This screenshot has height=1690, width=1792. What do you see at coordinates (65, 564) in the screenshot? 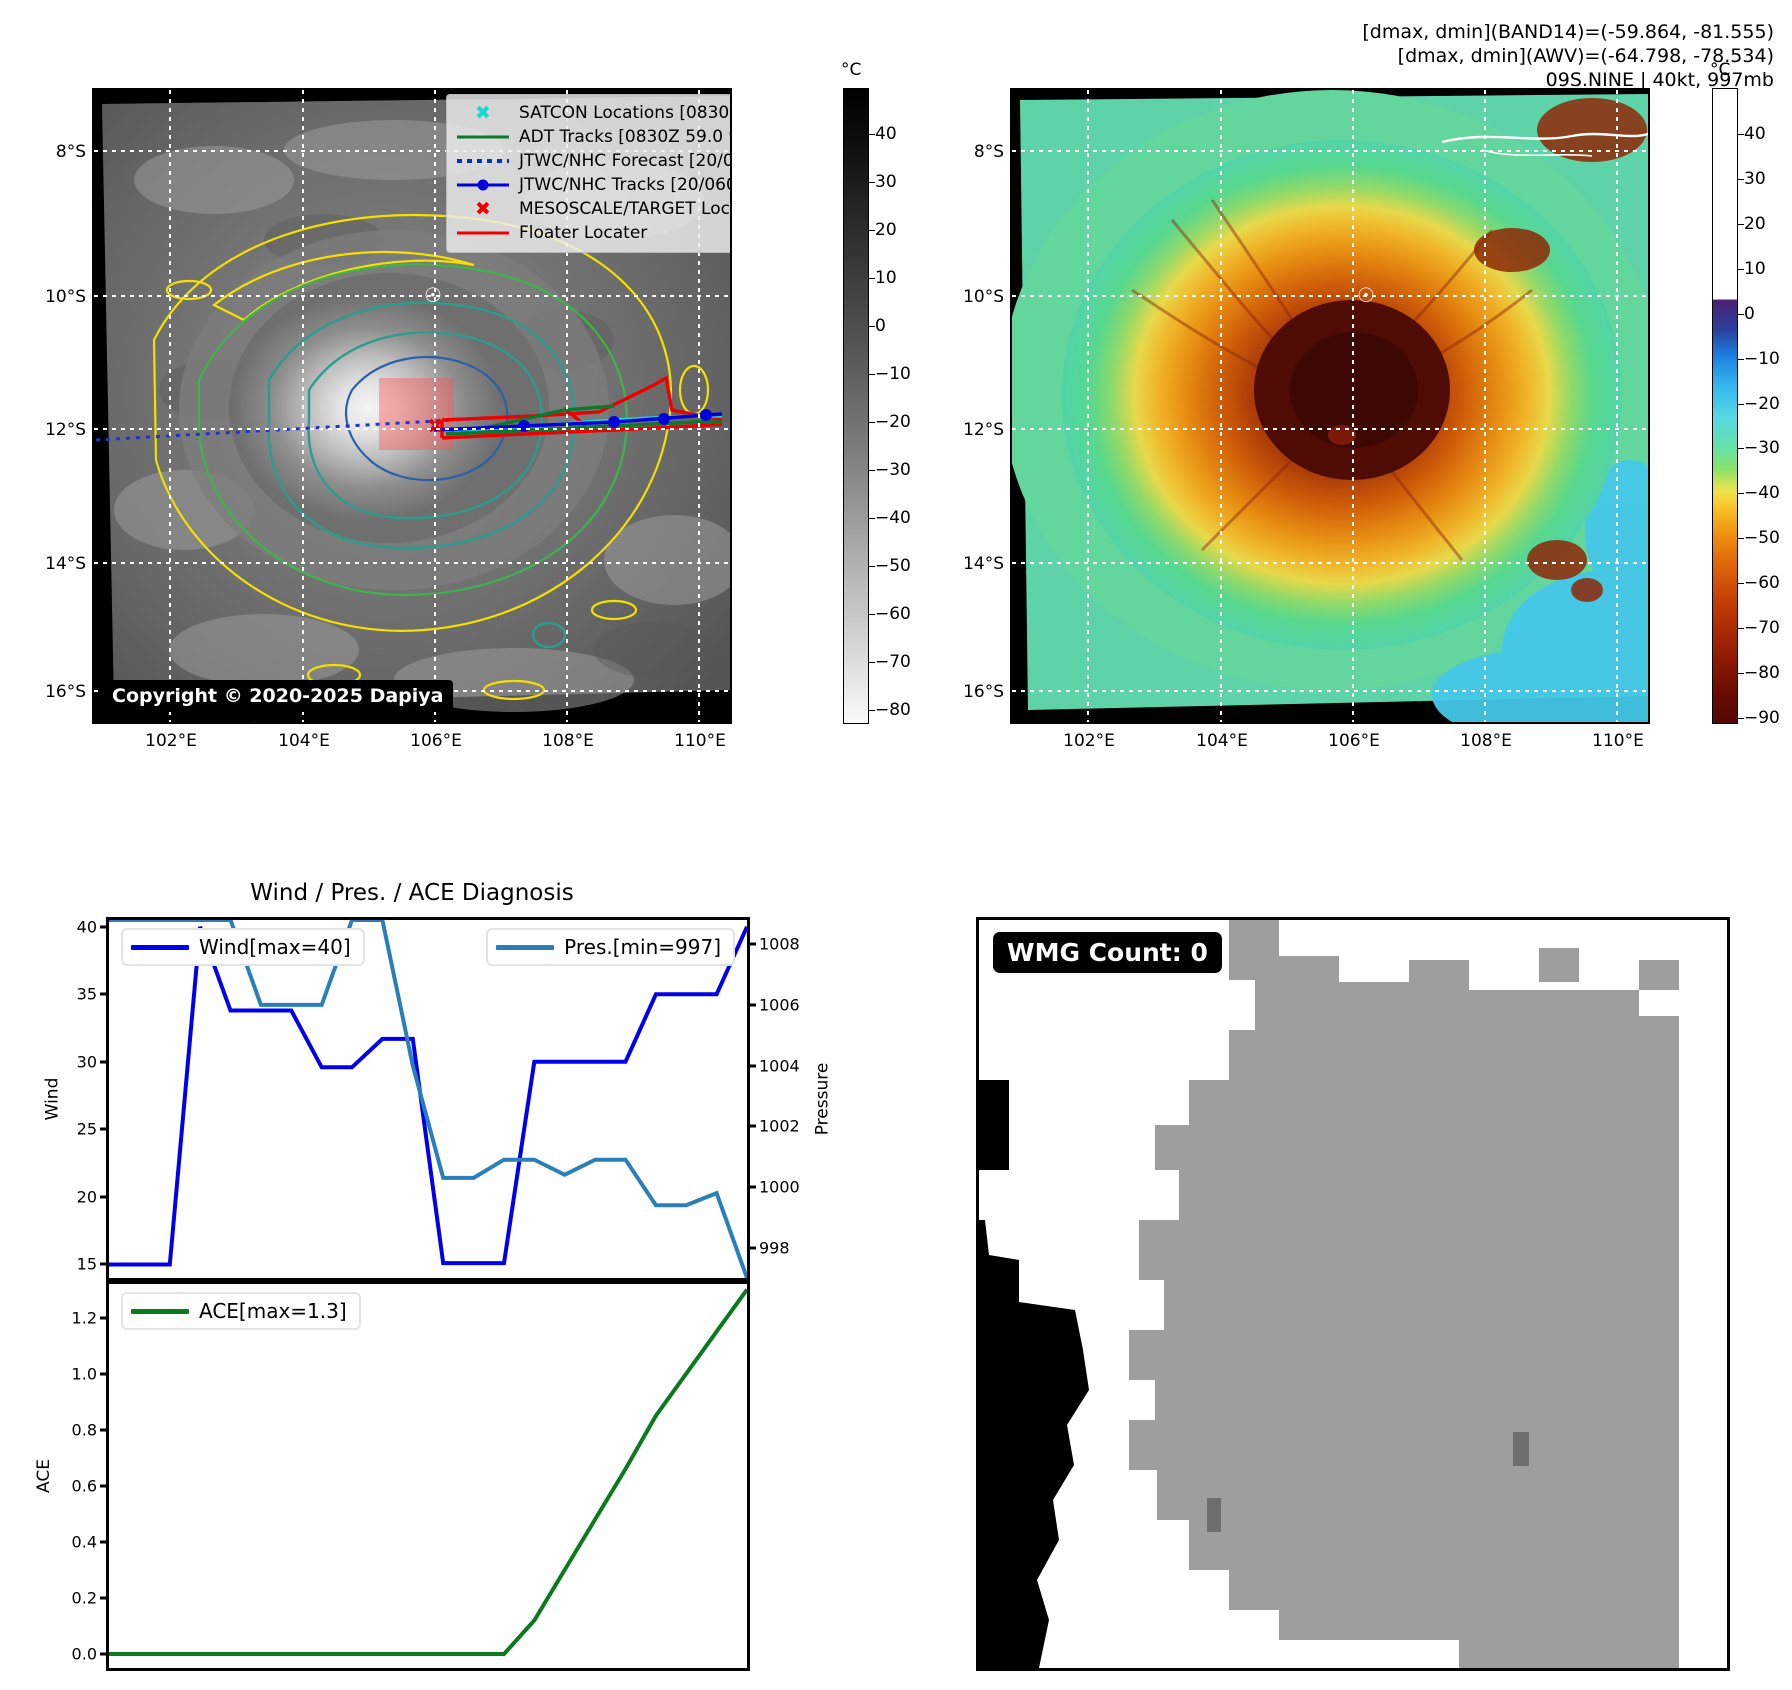
I see `ir-lat-tick: 14°S` at bounding box center [65, 564].